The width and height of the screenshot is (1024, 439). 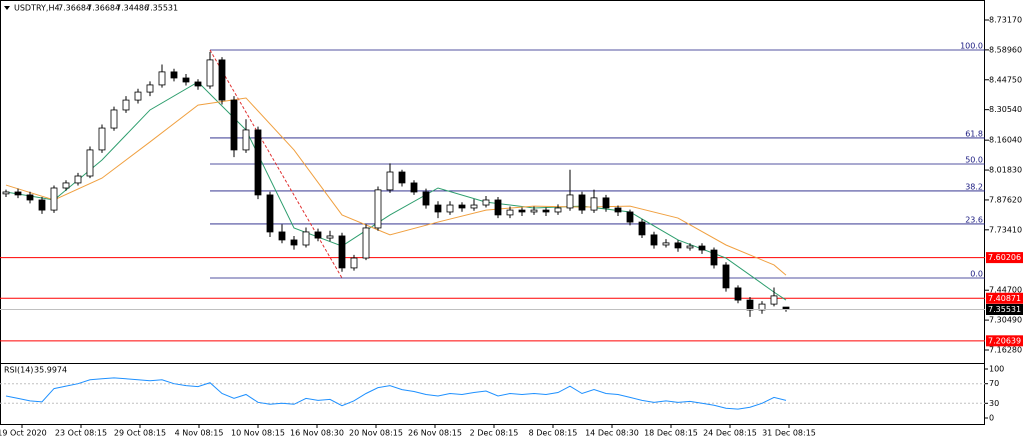 I want to click on price-box, so click(x=1004, y=309).